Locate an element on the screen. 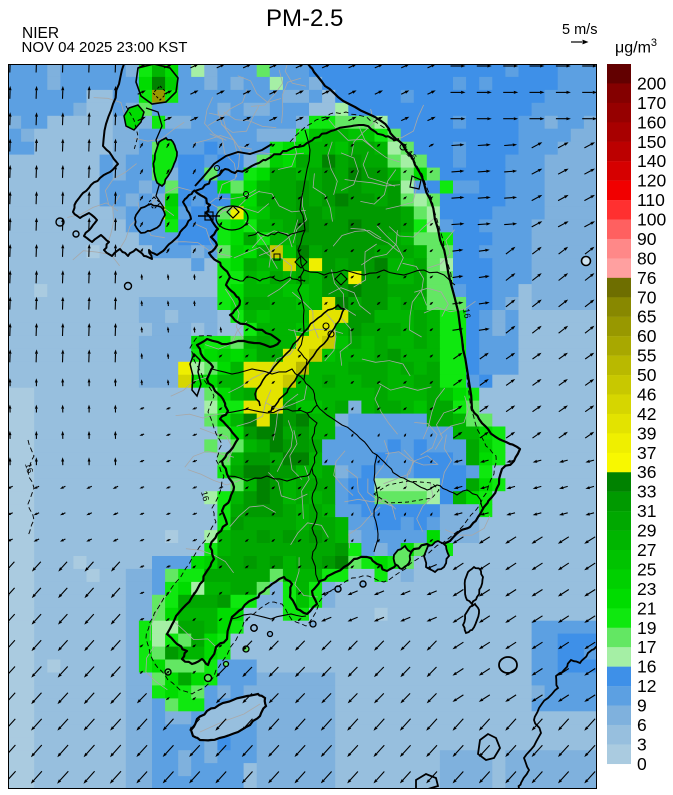  svg-text: 17 is located at coordinates (646, 647).